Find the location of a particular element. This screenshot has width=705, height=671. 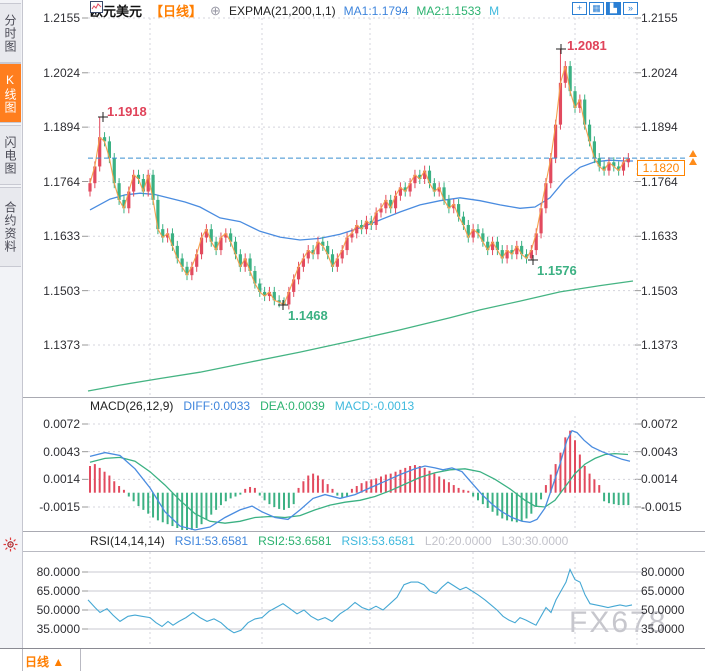

main-y-tick-right: 1.1373 is located at coordinates (659, 345).